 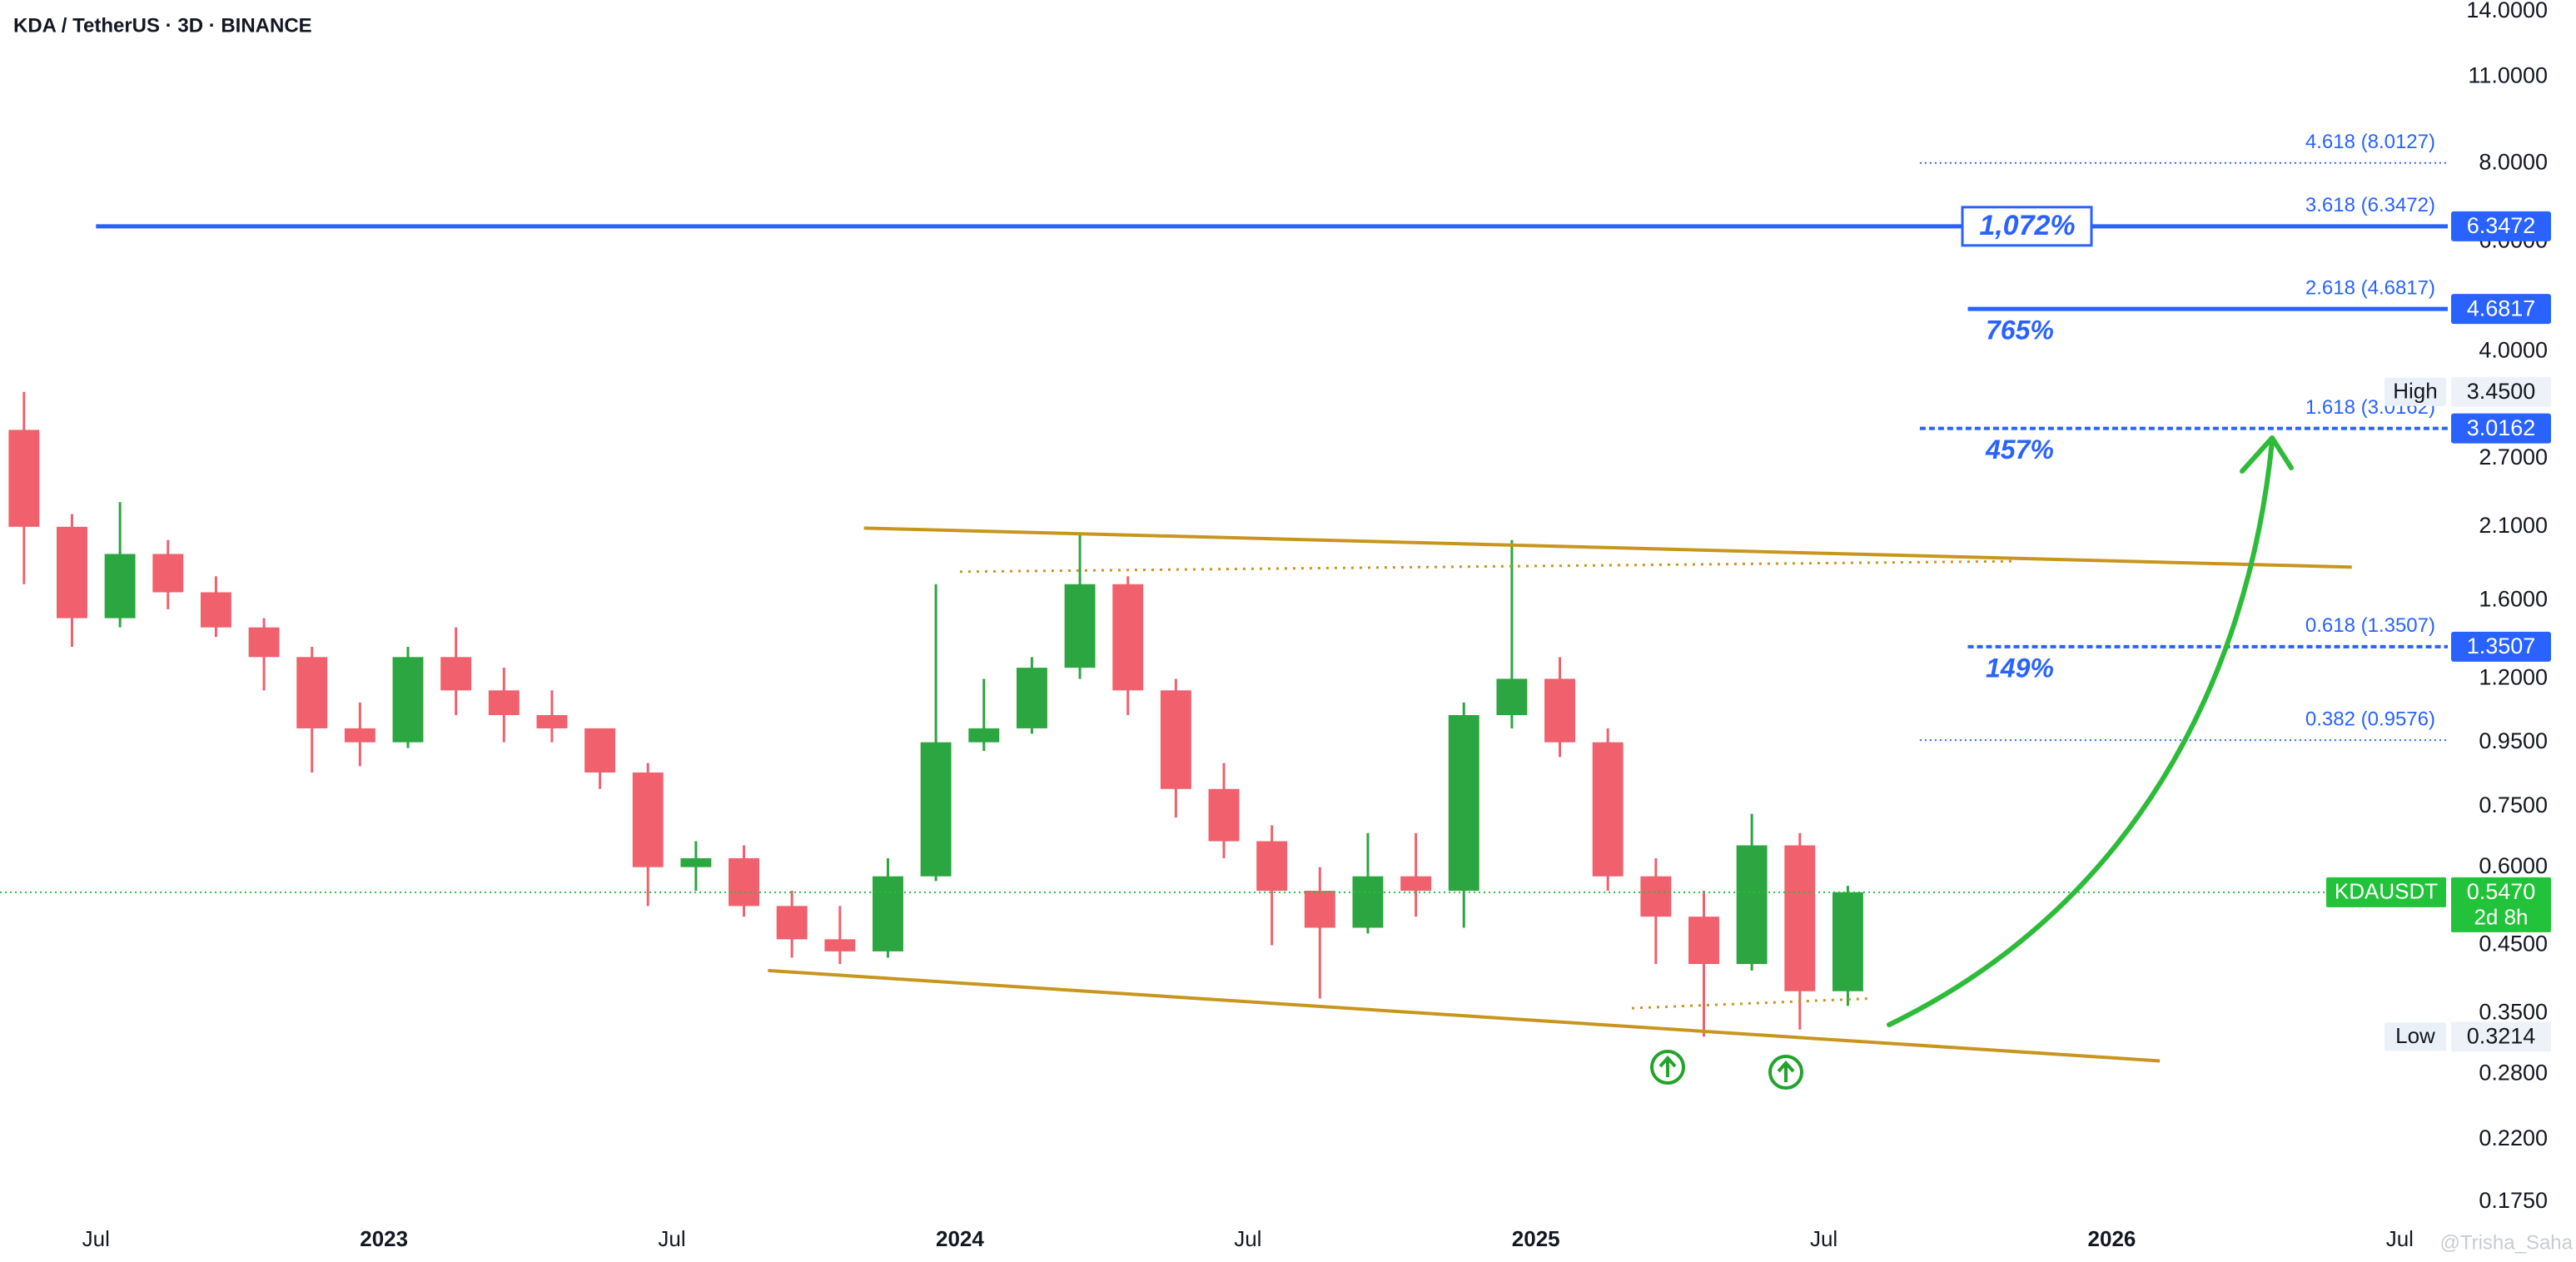 I want to click on gain-label: 457%, so click(x=2019, y=450).